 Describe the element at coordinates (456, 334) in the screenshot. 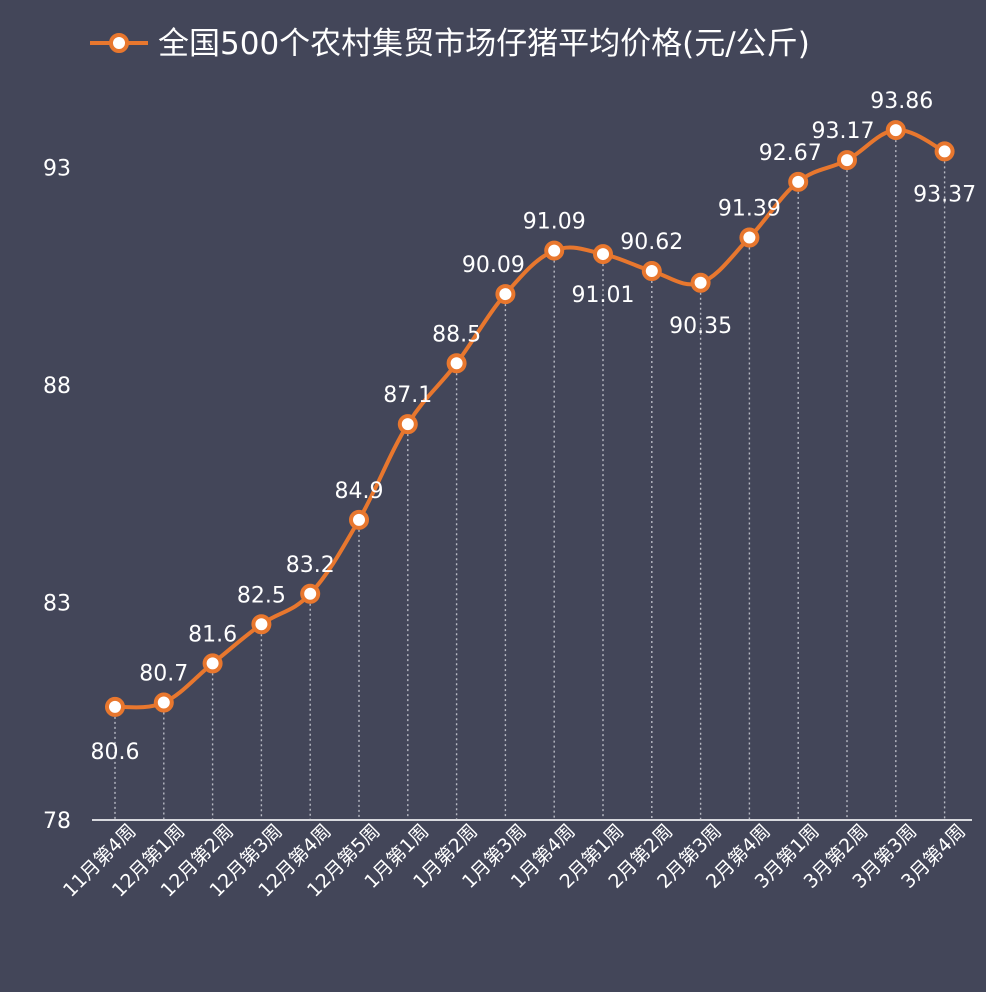

I see `data-label: 88.5` at that location.